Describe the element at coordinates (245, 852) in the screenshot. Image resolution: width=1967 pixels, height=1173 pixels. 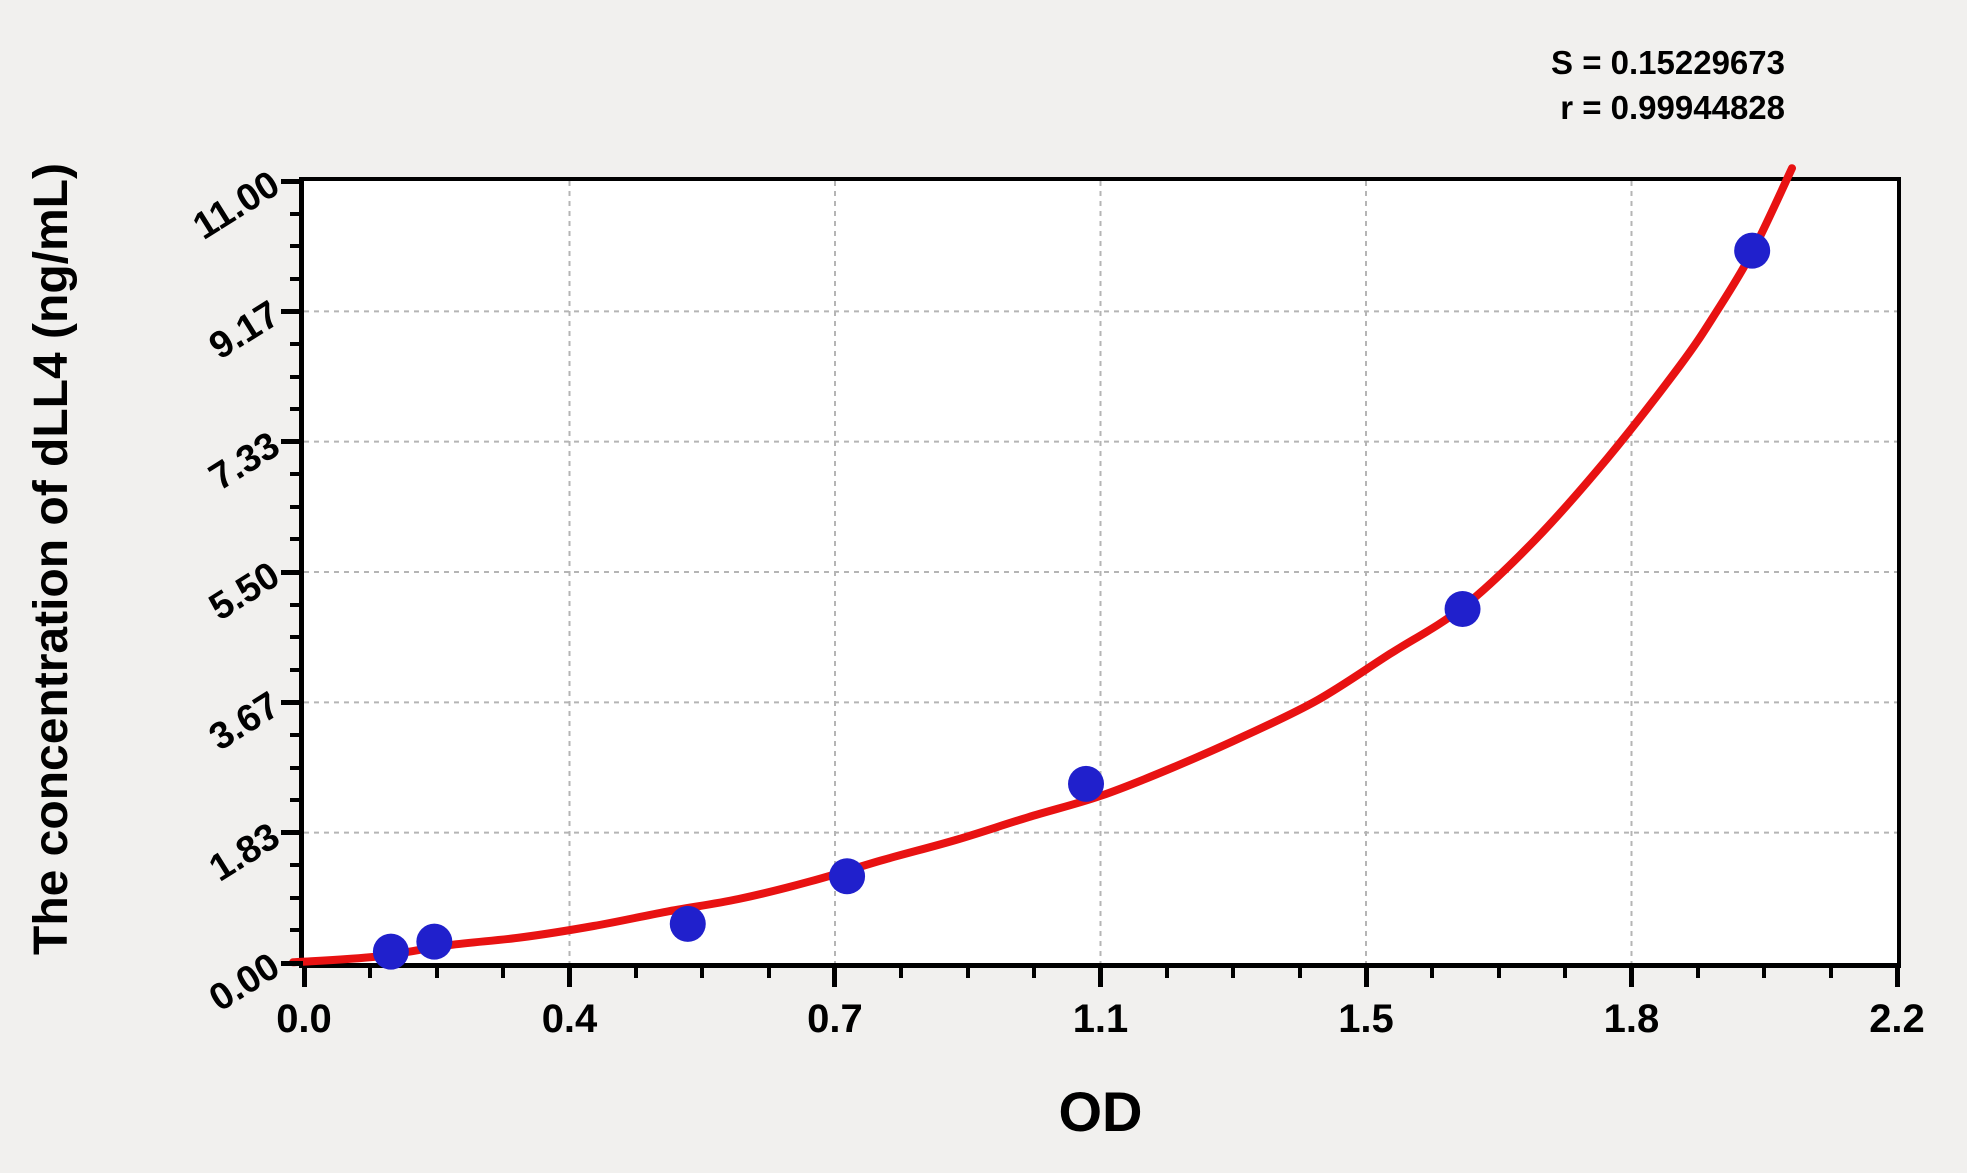
I see `y-tick-label: 1.83` at that location.